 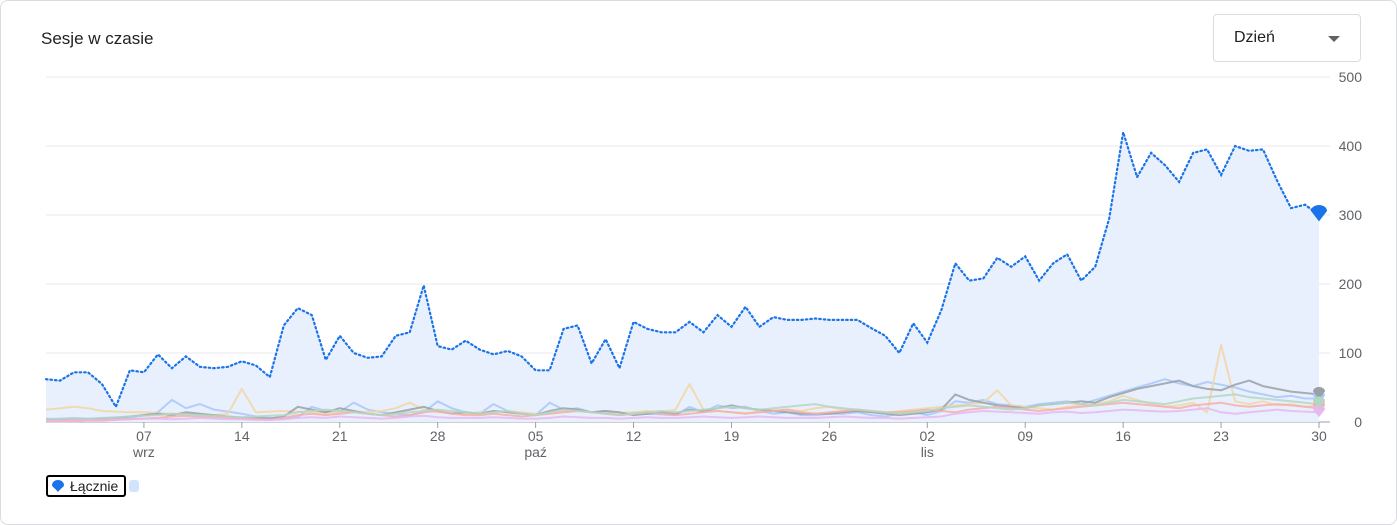 What do you see at coordinates (1025, 436) in the screenshot?
I see `x-tick-label: 09` at bounding box center [1025, 436].